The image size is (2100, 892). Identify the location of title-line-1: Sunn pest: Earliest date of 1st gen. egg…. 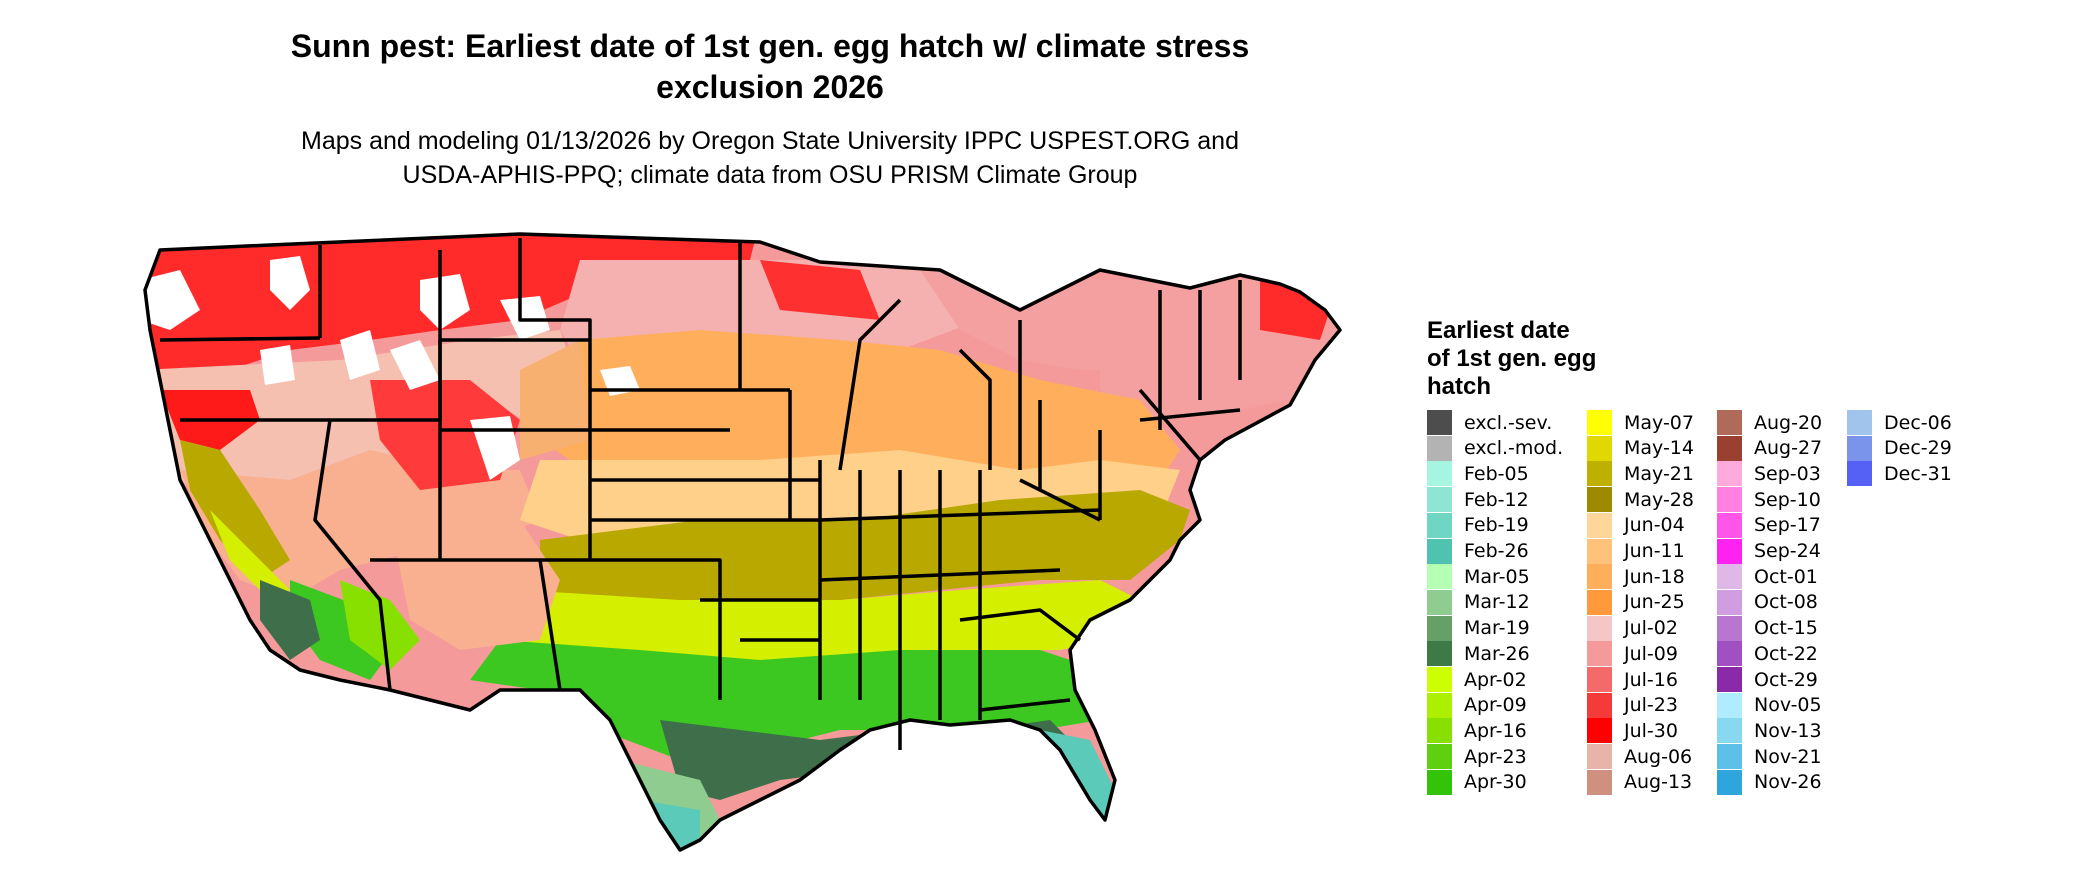
(770, 46).